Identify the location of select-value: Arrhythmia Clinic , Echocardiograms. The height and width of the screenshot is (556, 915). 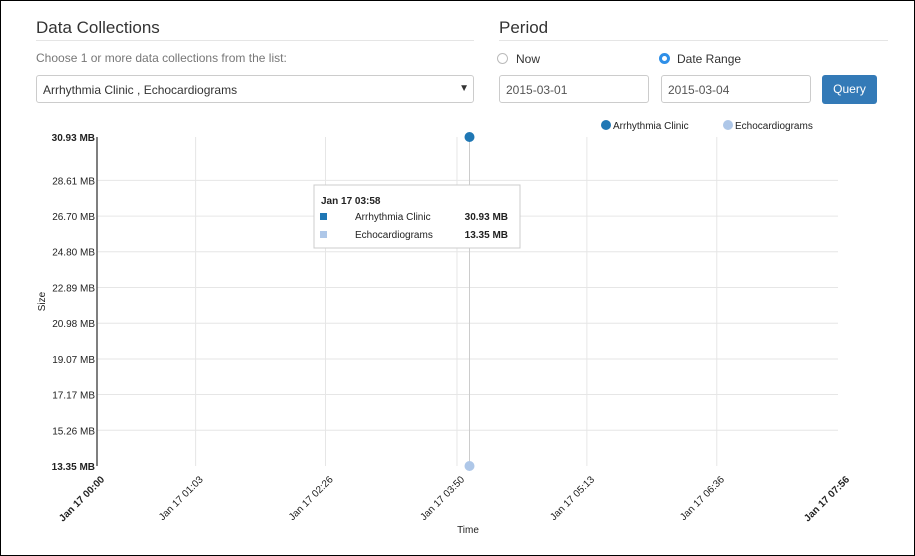
(140, 90).